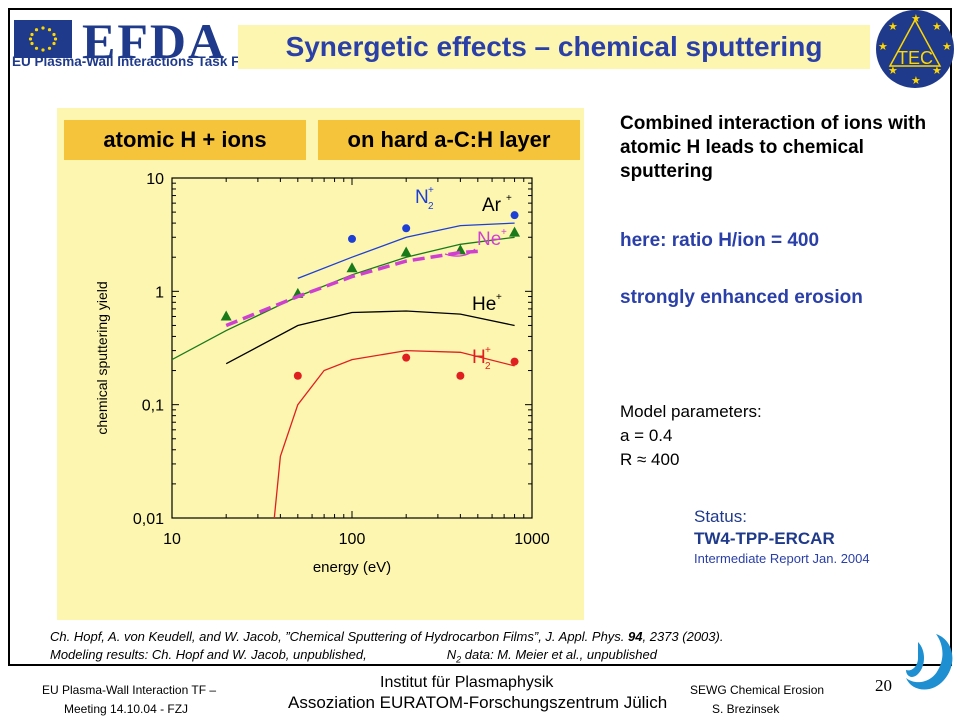 The height and width of the screenshot is (720, 960). What do you see at coordinates (148, 519) in the screenshot?
I see `y-tick-label: 0,01` at bounding box center [148, 519].